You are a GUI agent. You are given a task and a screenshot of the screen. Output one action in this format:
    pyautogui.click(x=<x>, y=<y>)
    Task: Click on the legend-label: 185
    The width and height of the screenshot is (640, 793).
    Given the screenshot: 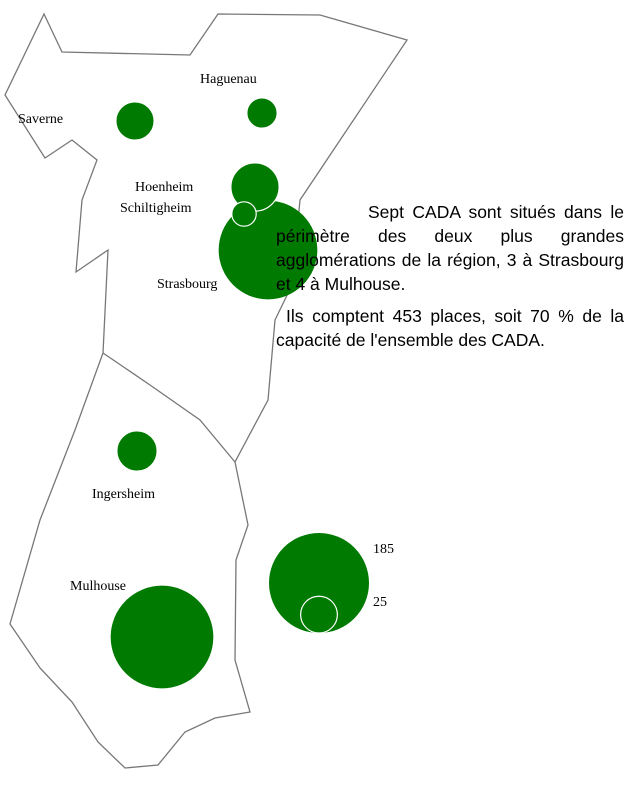 What is the action you would take?
    pyautogui.click(x=383, y=549)
    